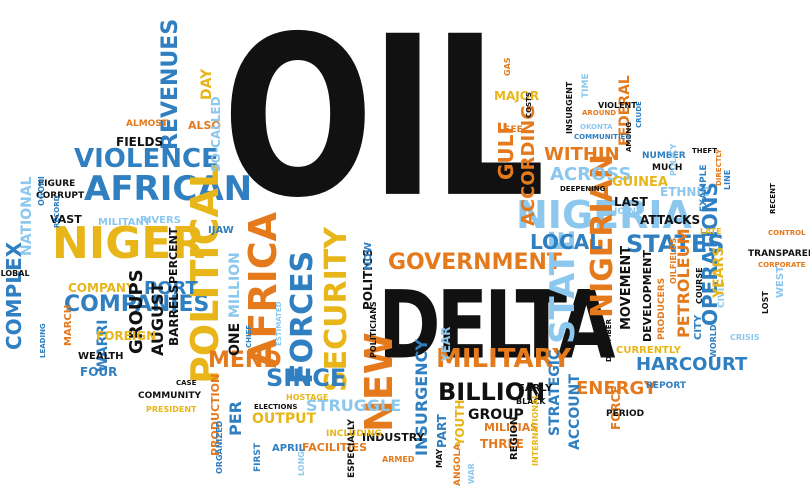 The width and height of the screenshot is (810, 503). Describe the element at coordinates (354, 434) in the screenshot. I see `word-including: INCLUDING` at that location.